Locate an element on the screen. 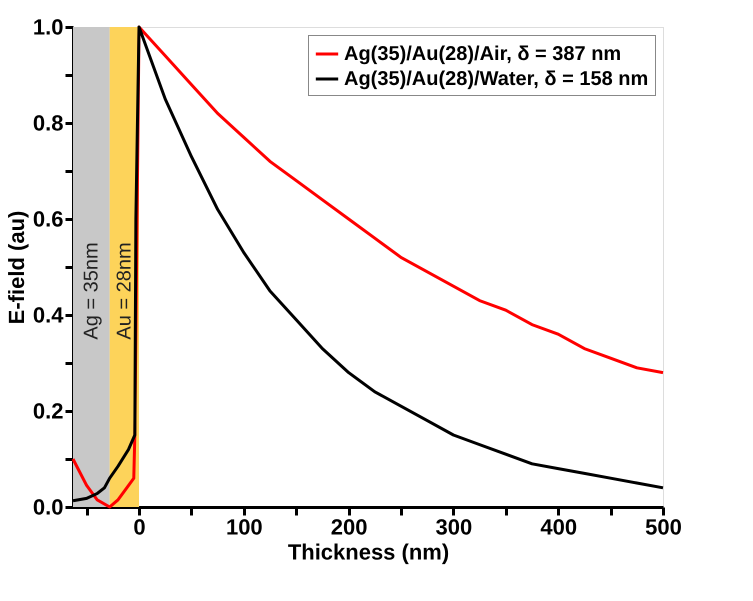 This screenshot has width=753, height=601. x-axis-title: Thickness (nm) is located at coordinates (369, 552).